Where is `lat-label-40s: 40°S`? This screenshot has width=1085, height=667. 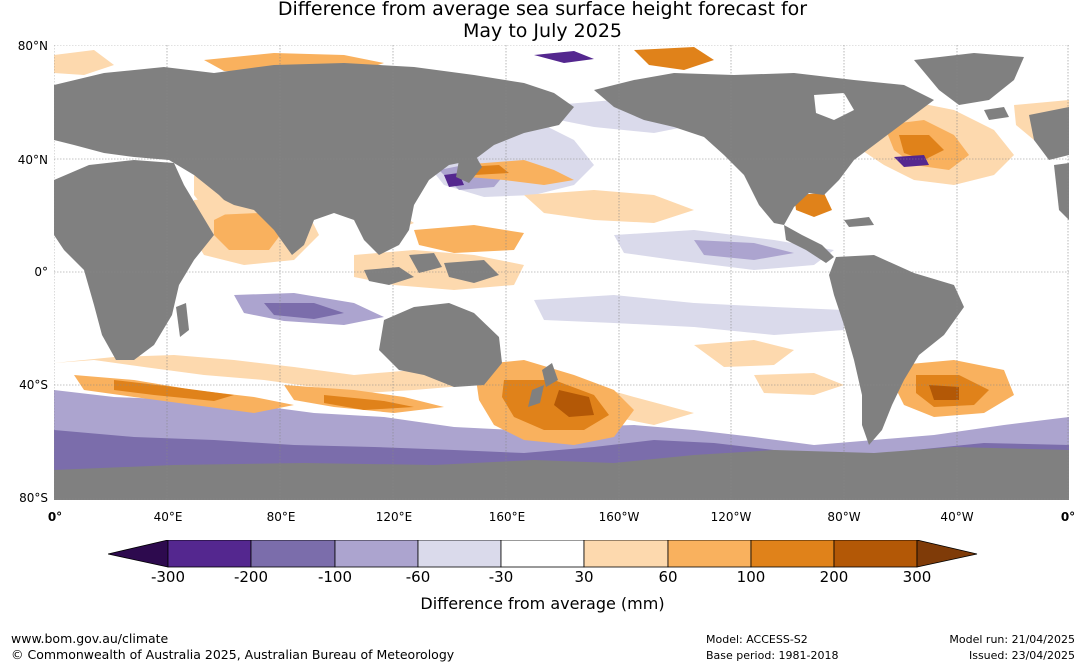
lat-label-40s: 40°S is located at coordinates (33, 385).